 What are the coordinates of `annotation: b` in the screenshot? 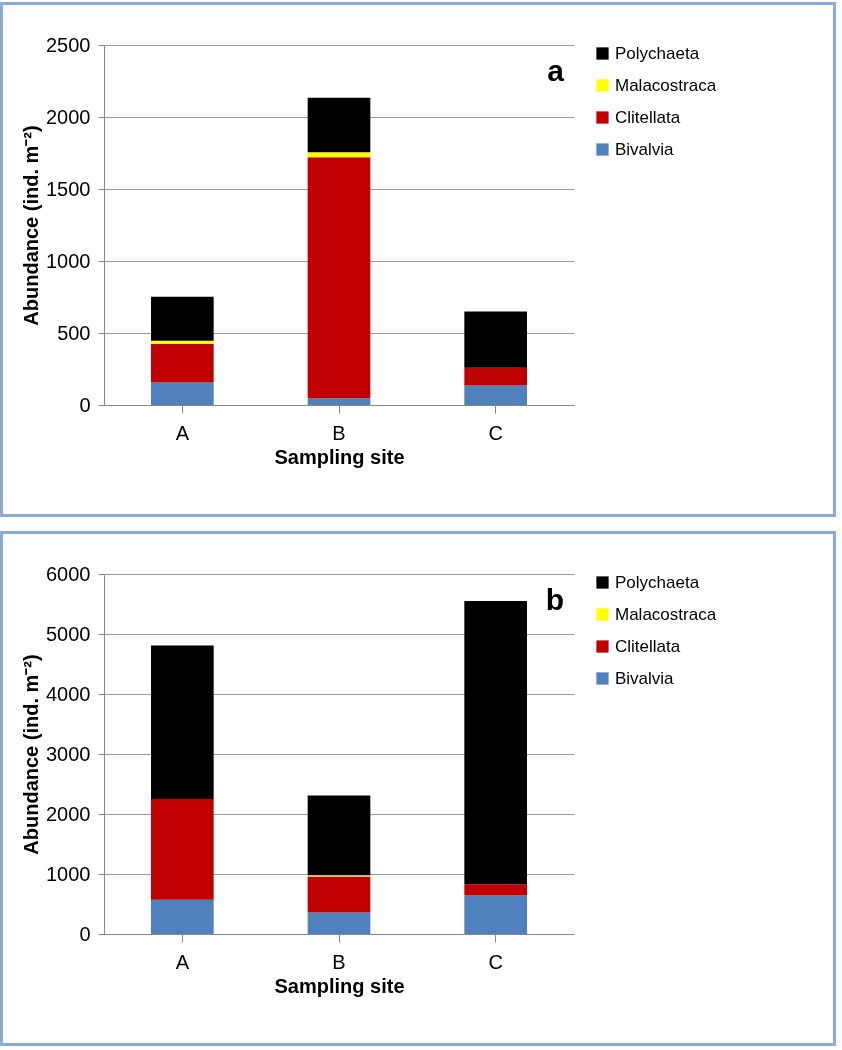 It's located at (554, 599).